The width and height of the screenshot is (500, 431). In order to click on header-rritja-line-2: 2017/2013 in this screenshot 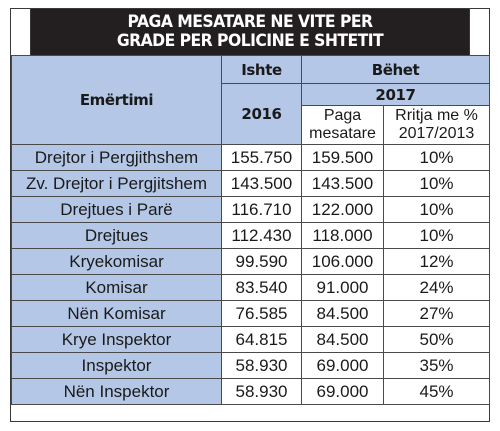, I will do `click(436, 133)`.